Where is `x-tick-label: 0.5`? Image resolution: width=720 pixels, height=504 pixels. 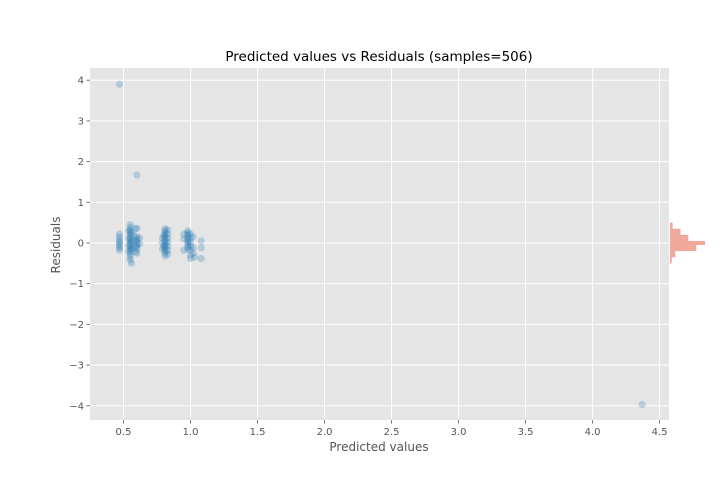 x-tick-label: 0.5 is located at coordinates (124, 432).